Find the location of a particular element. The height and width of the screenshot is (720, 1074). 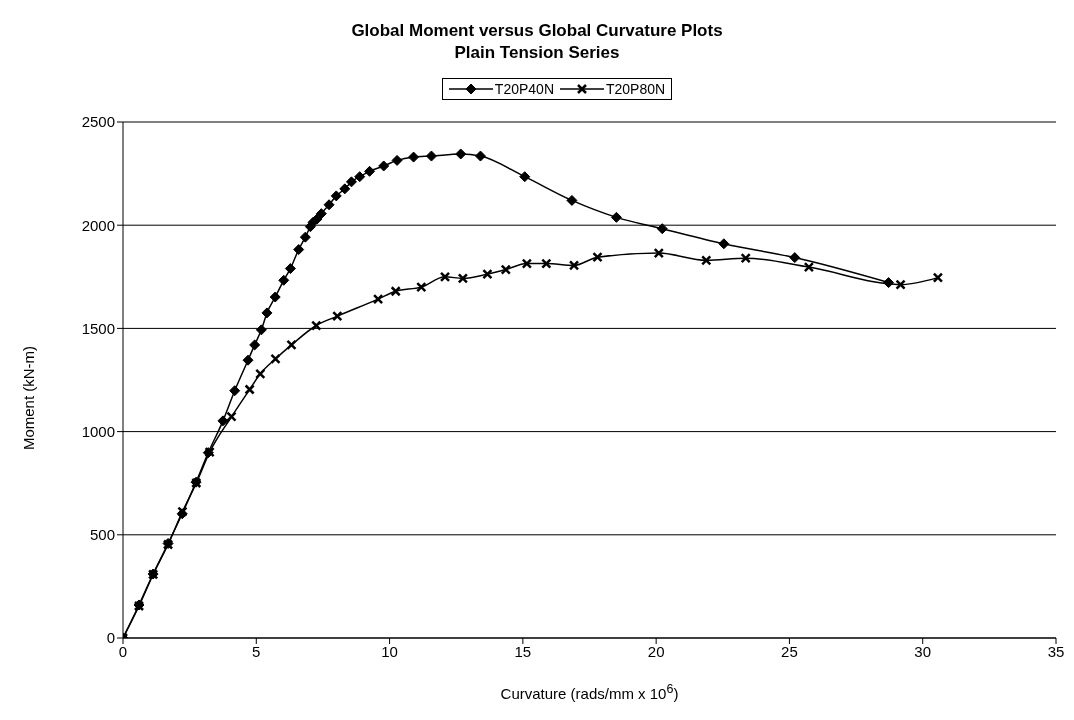

x-tick-label: 35 is located at coordinates (1056, 651).